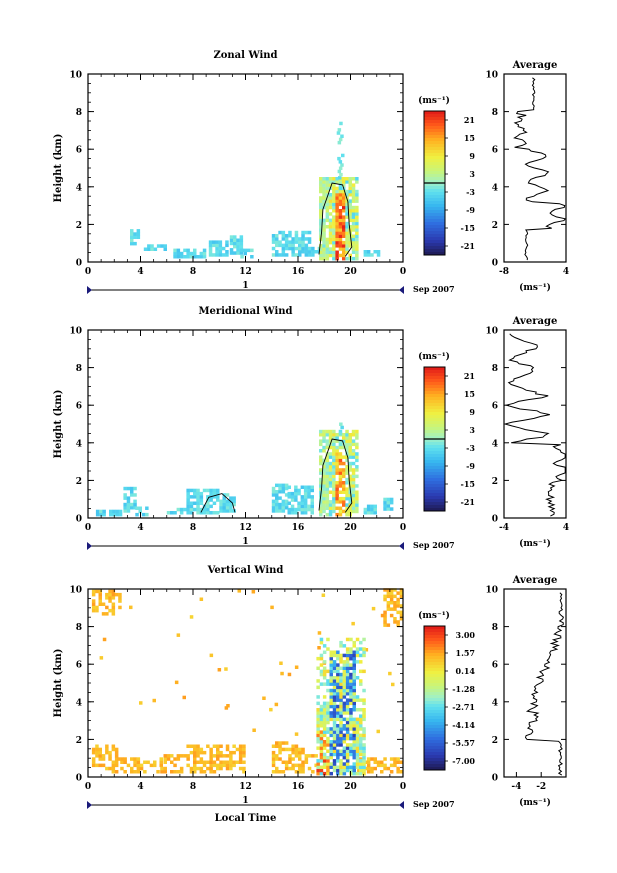  Describe the element at coordinates (463, 743) in the screenshot. I see `colorbar-tick-label: -5.57` at that location.